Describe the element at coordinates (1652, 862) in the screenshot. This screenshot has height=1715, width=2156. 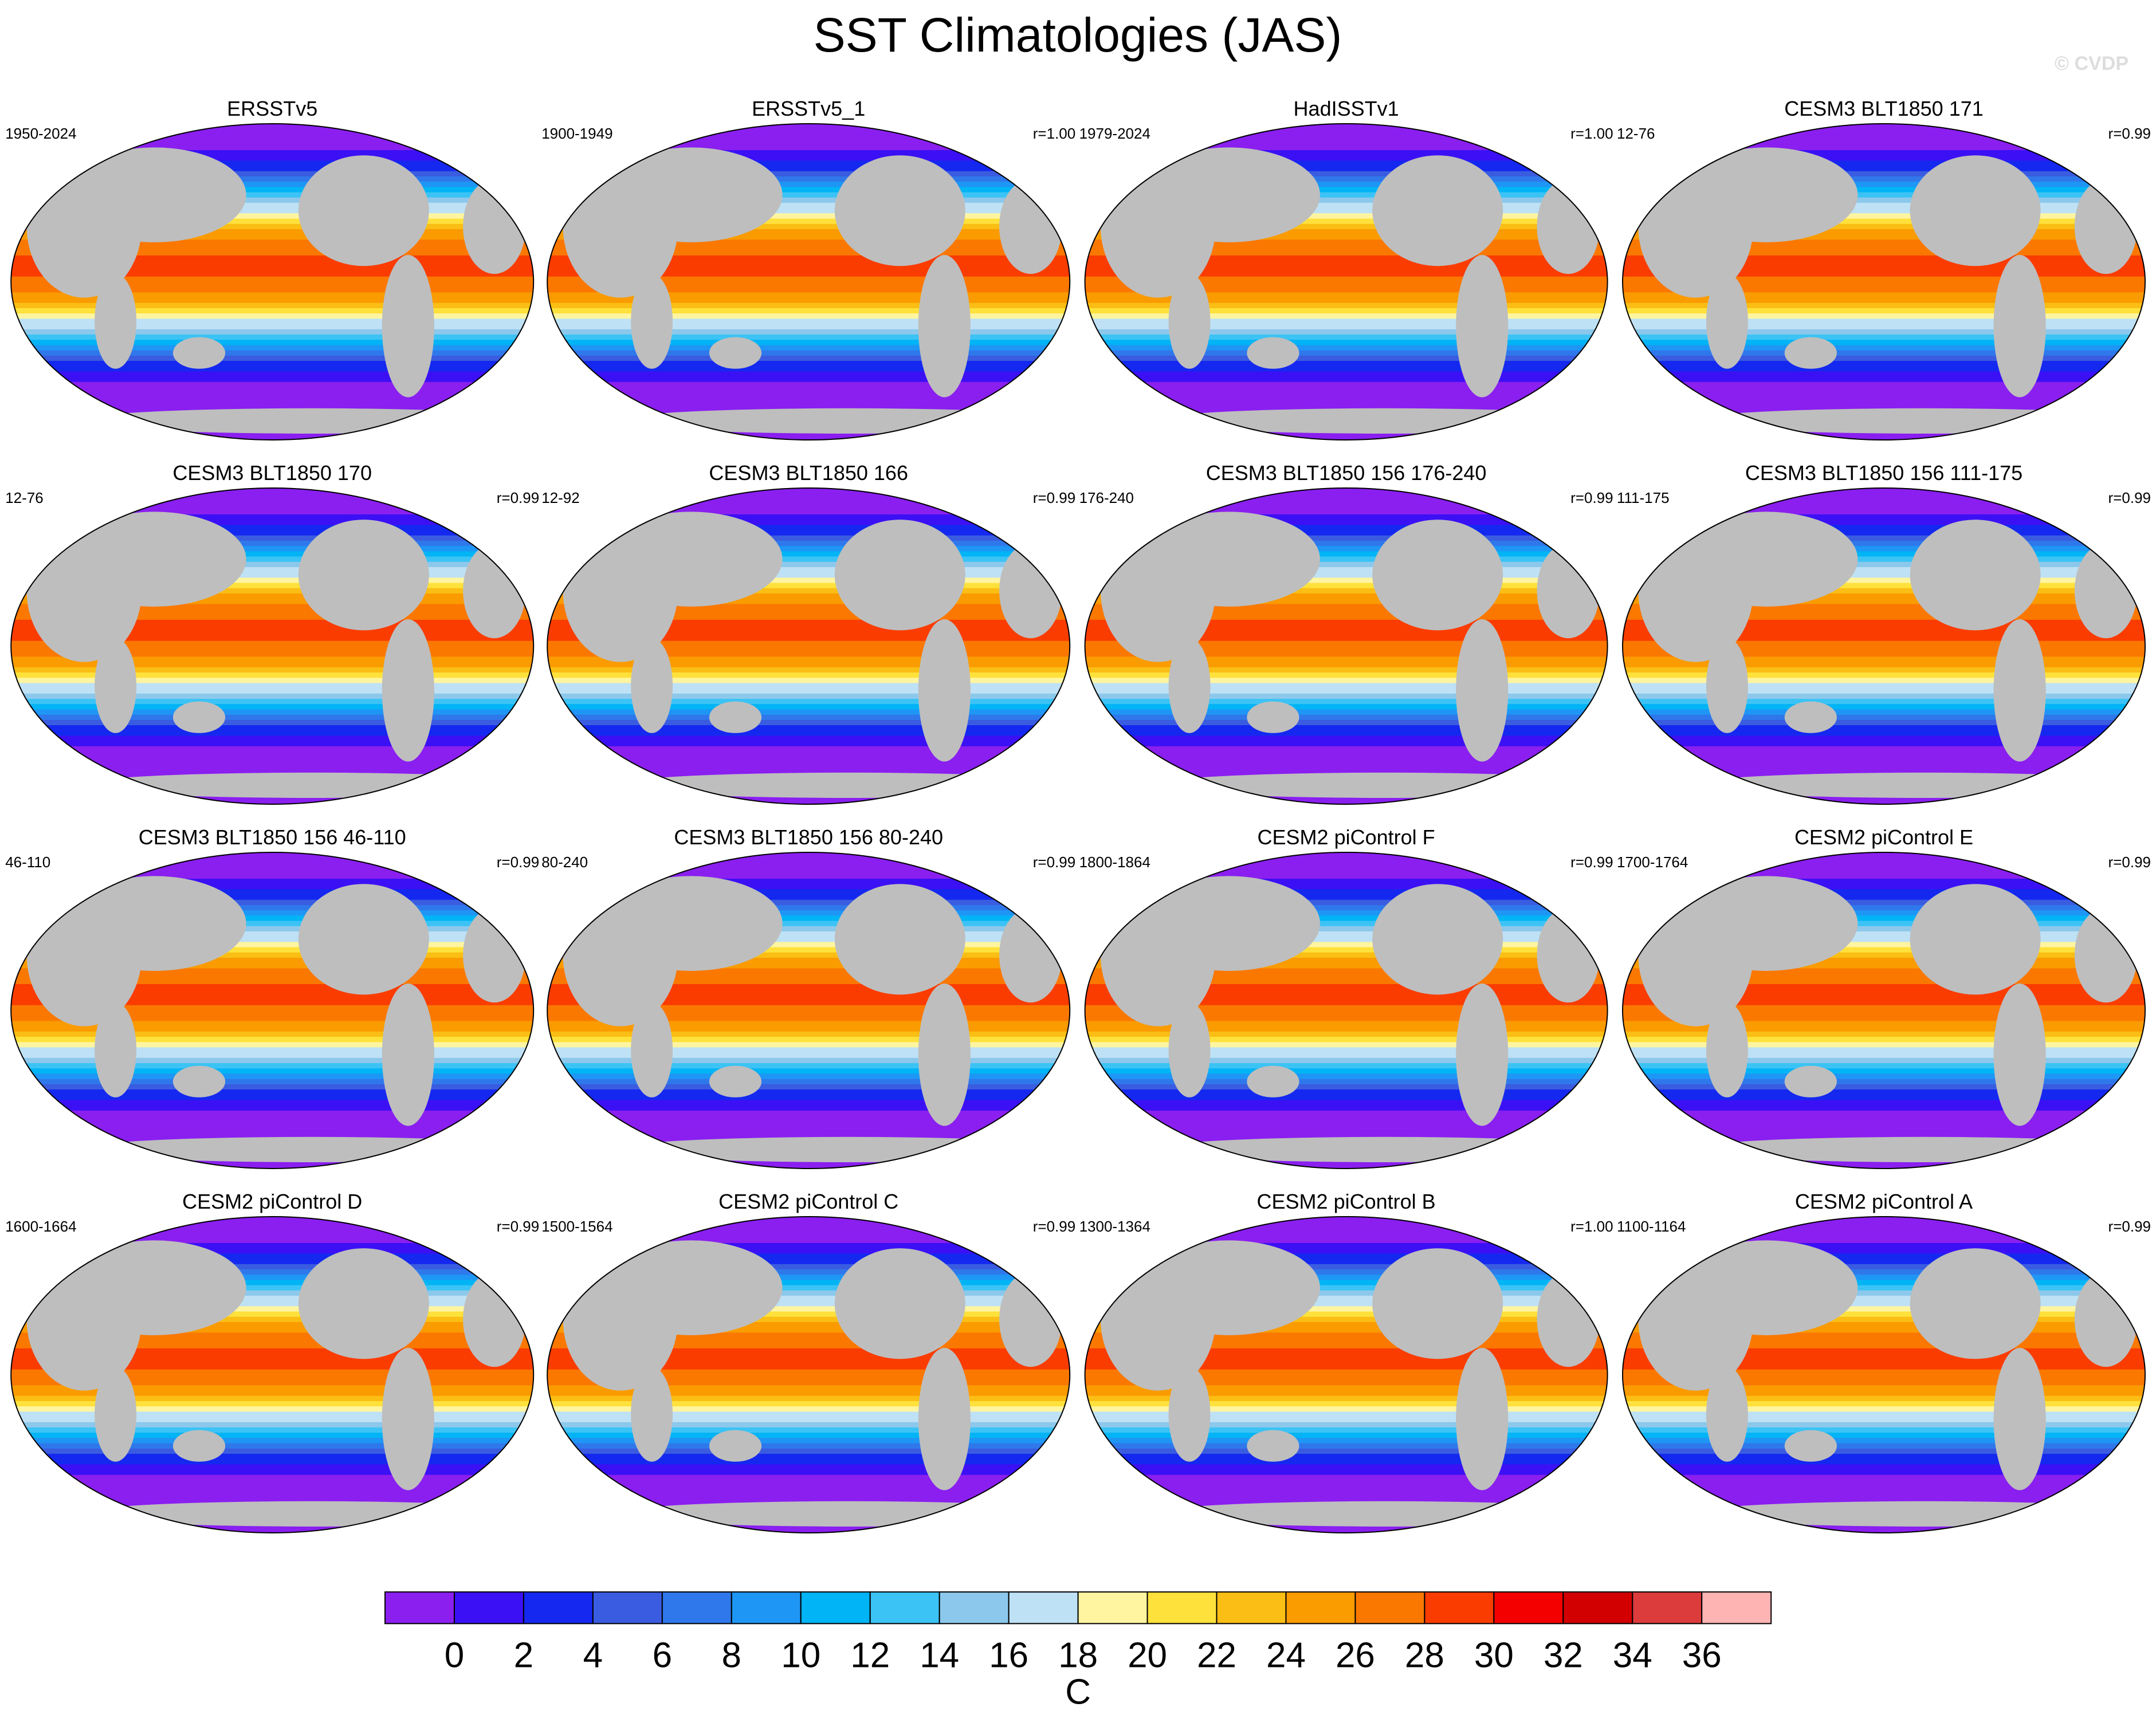
I see `panel-period: 1700-1764` at that location.